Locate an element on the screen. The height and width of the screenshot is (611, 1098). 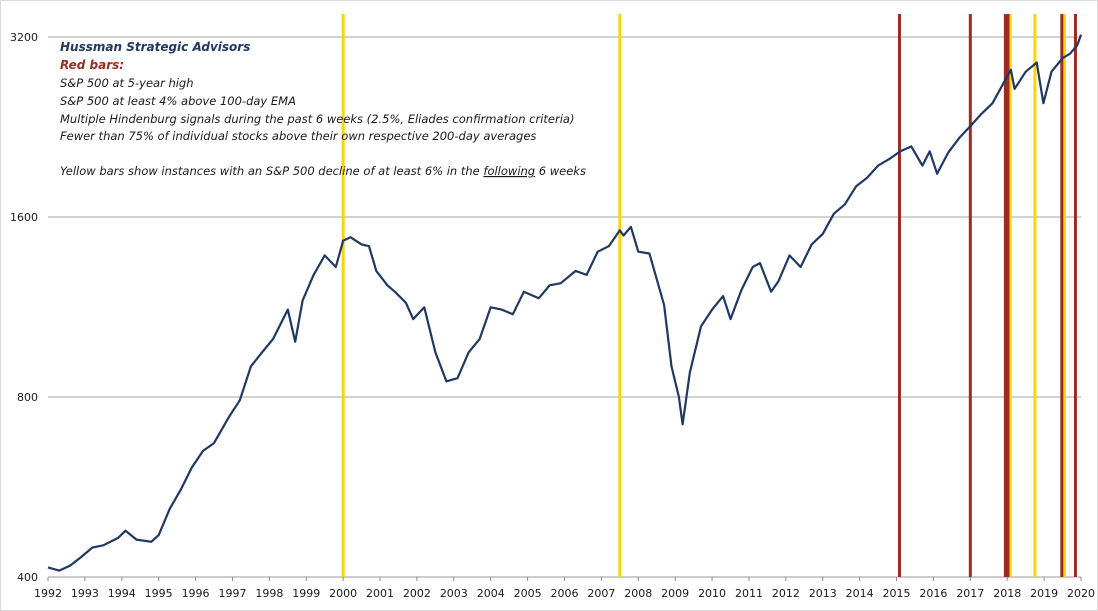
x-tick-label-2018: 2018 is located at coordinates (1007, 593).